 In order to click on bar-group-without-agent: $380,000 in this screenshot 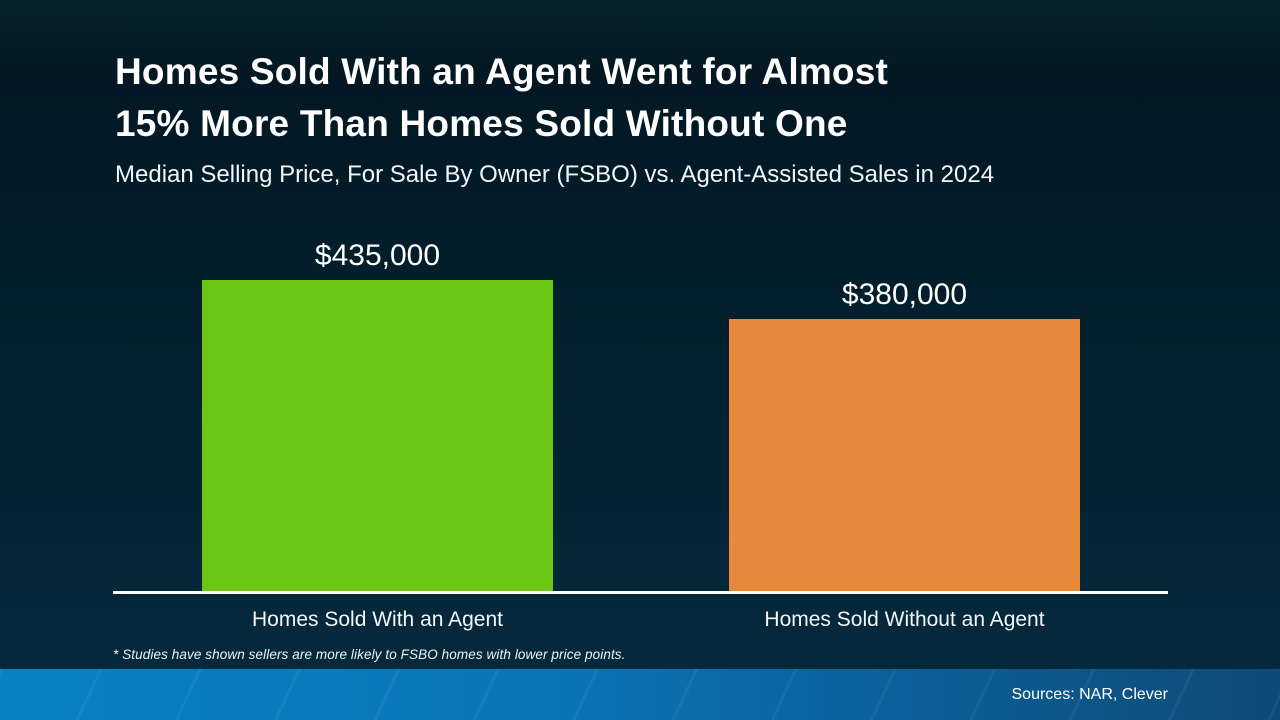, I will do `click(904, 434)`.